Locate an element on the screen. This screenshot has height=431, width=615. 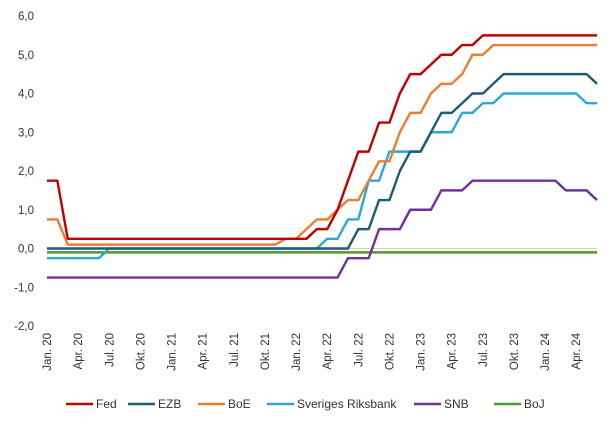
legend-label: Sveriges Riksbank is located at coordinates (347, 404).